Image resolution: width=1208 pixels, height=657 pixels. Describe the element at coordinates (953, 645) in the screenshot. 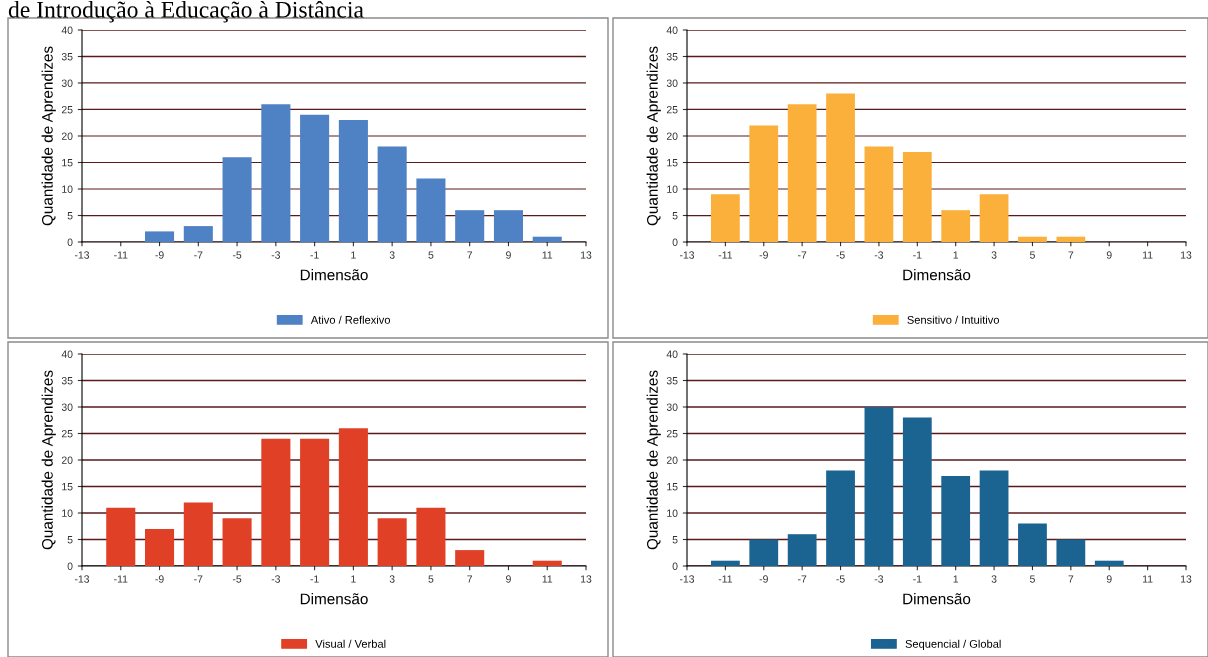

I see `legend-label: Sequencial / Global` at that location.